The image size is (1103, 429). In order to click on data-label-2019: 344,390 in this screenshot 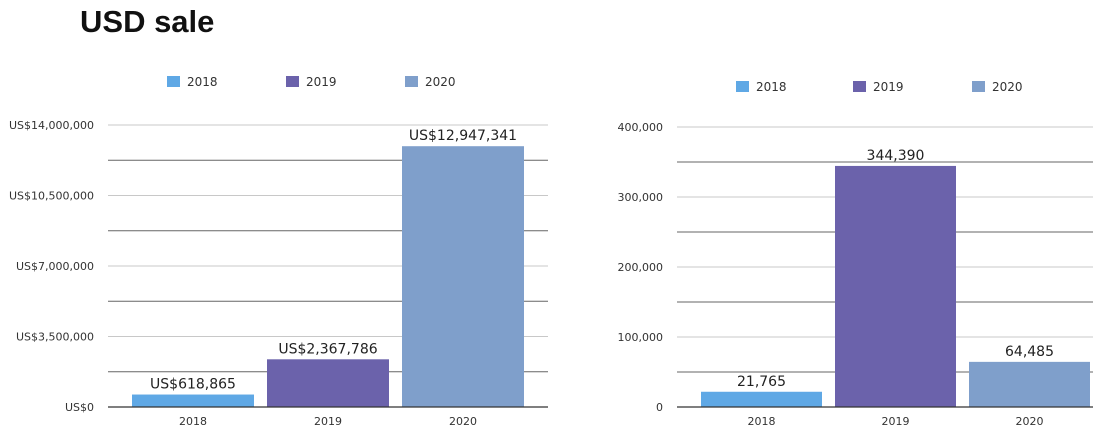, I will do `click(896, 156)`.